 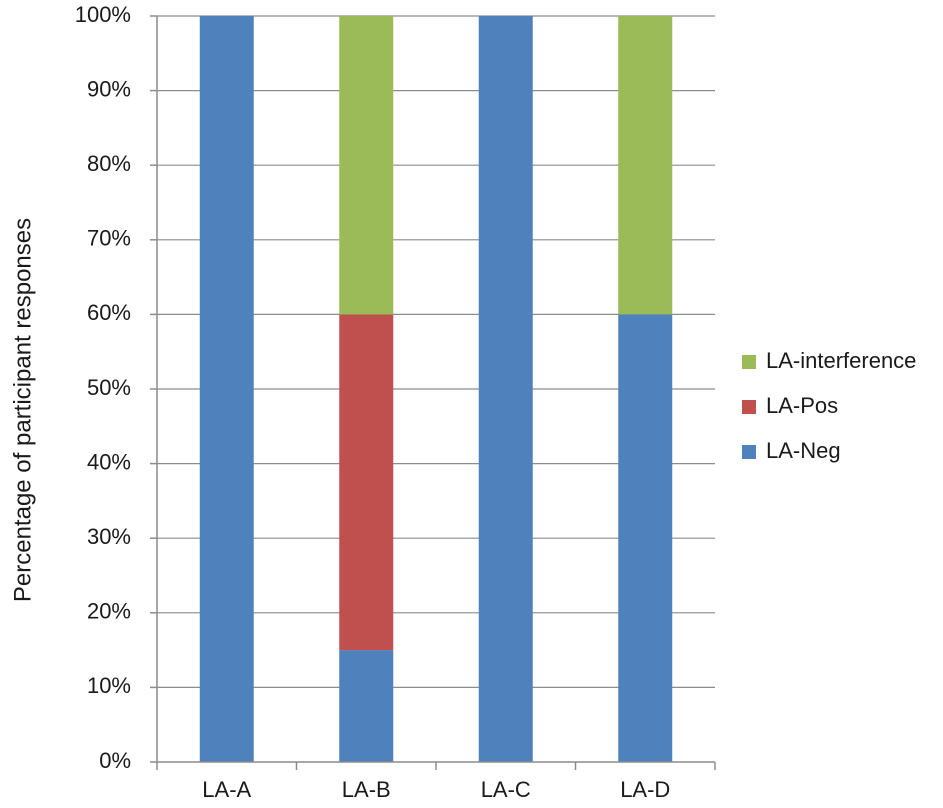 What do you see at coordinates (645, 789) in the screenshot?
I see `x-tick-label: LA-D` at bounding box center [645, 789].